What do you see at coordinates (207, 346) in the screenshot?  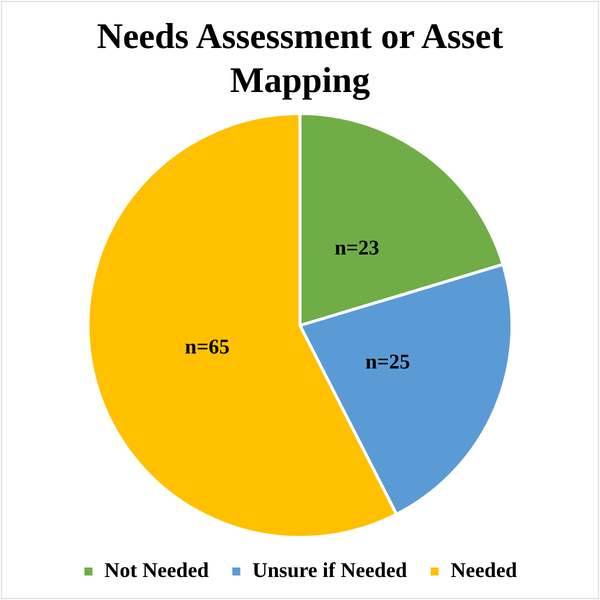 I see `data-label: n=65` at bounding box center [207, 346].